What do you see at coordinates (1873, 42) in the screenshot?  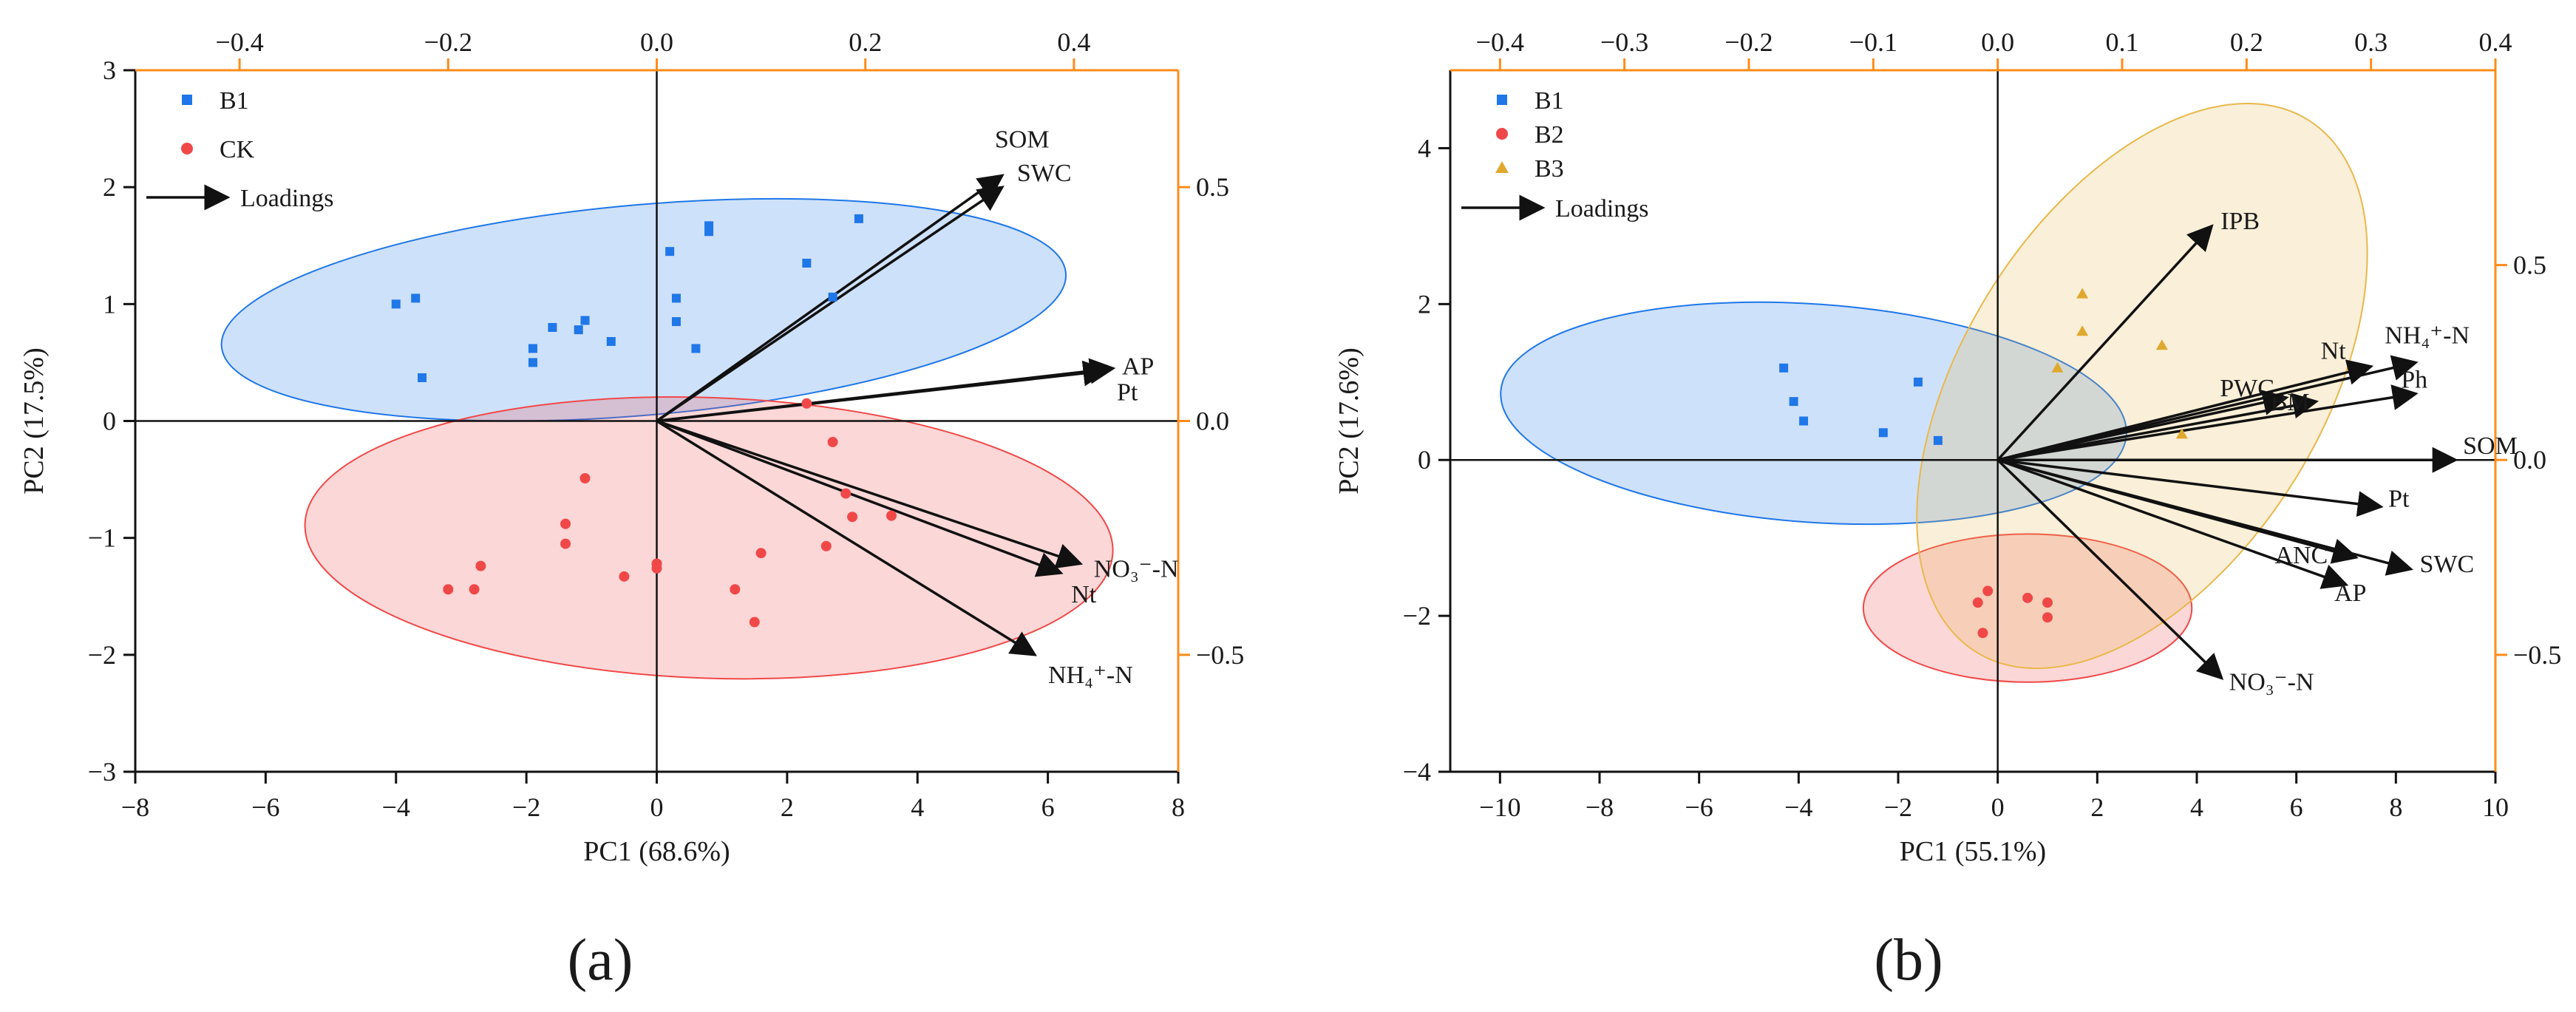 I see `top-tick-label: −0.1` at bounding box center [1873, 42].